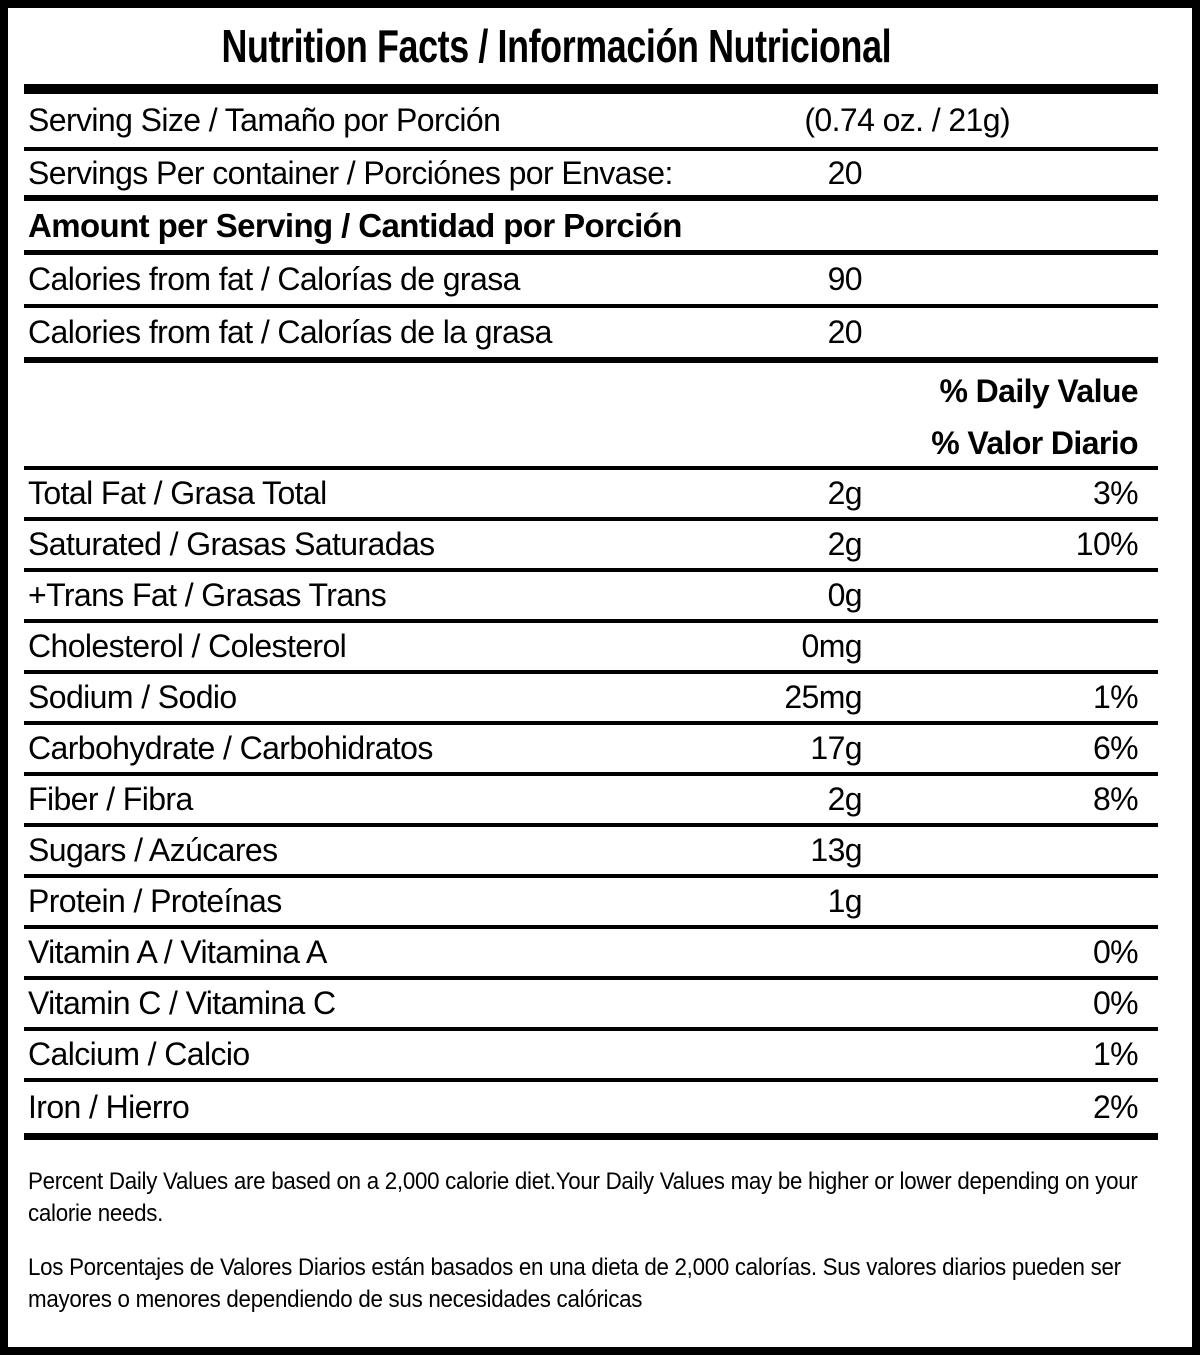 Image resolution: width=1200 pixels, height=1355 pixels. I want to click on nutrient-row-sodium: Sodium / Sodio 25mg 1%, so click(591, 699).